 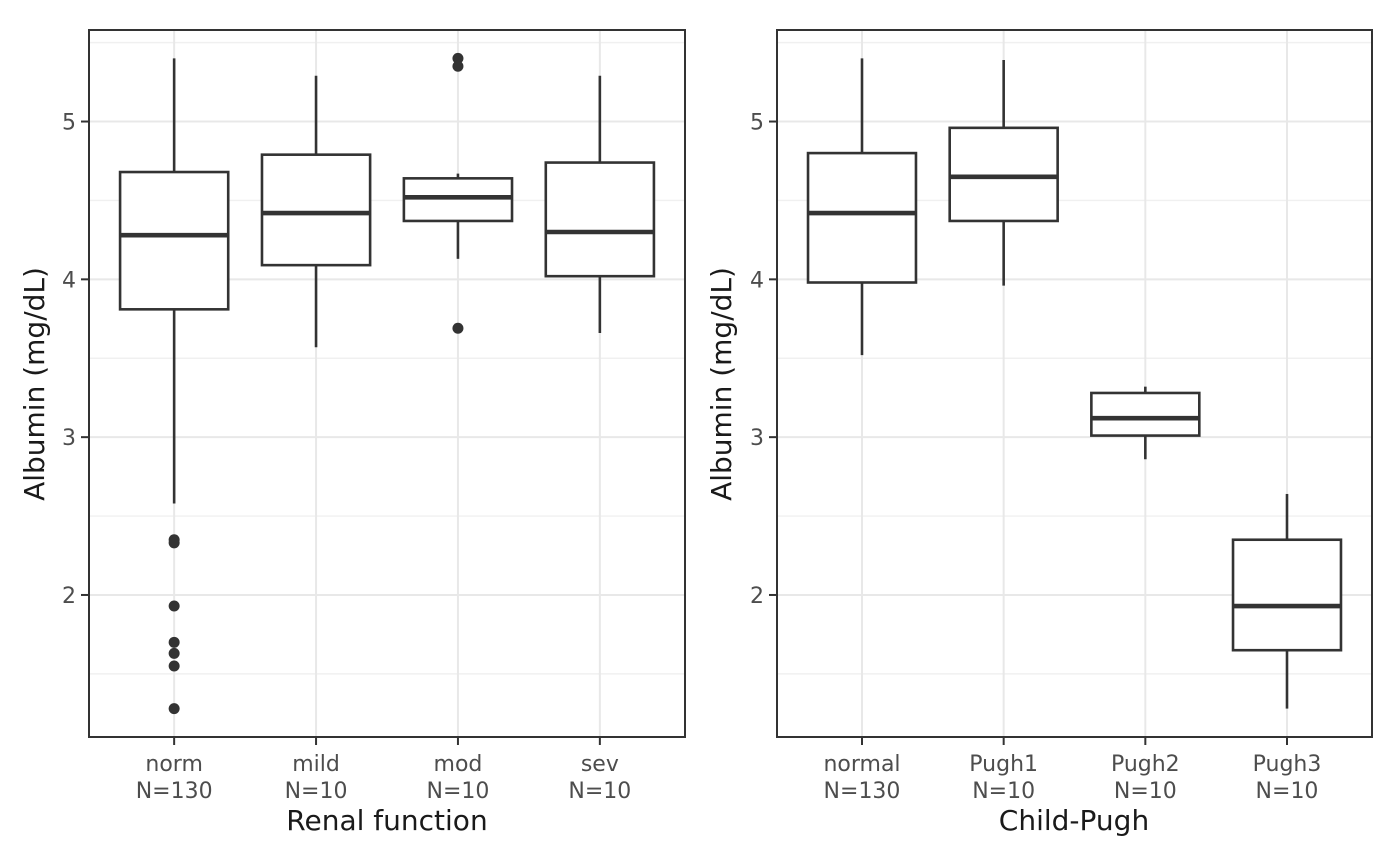 I want to click on boxplot-normal, so click(x=862, y=207).